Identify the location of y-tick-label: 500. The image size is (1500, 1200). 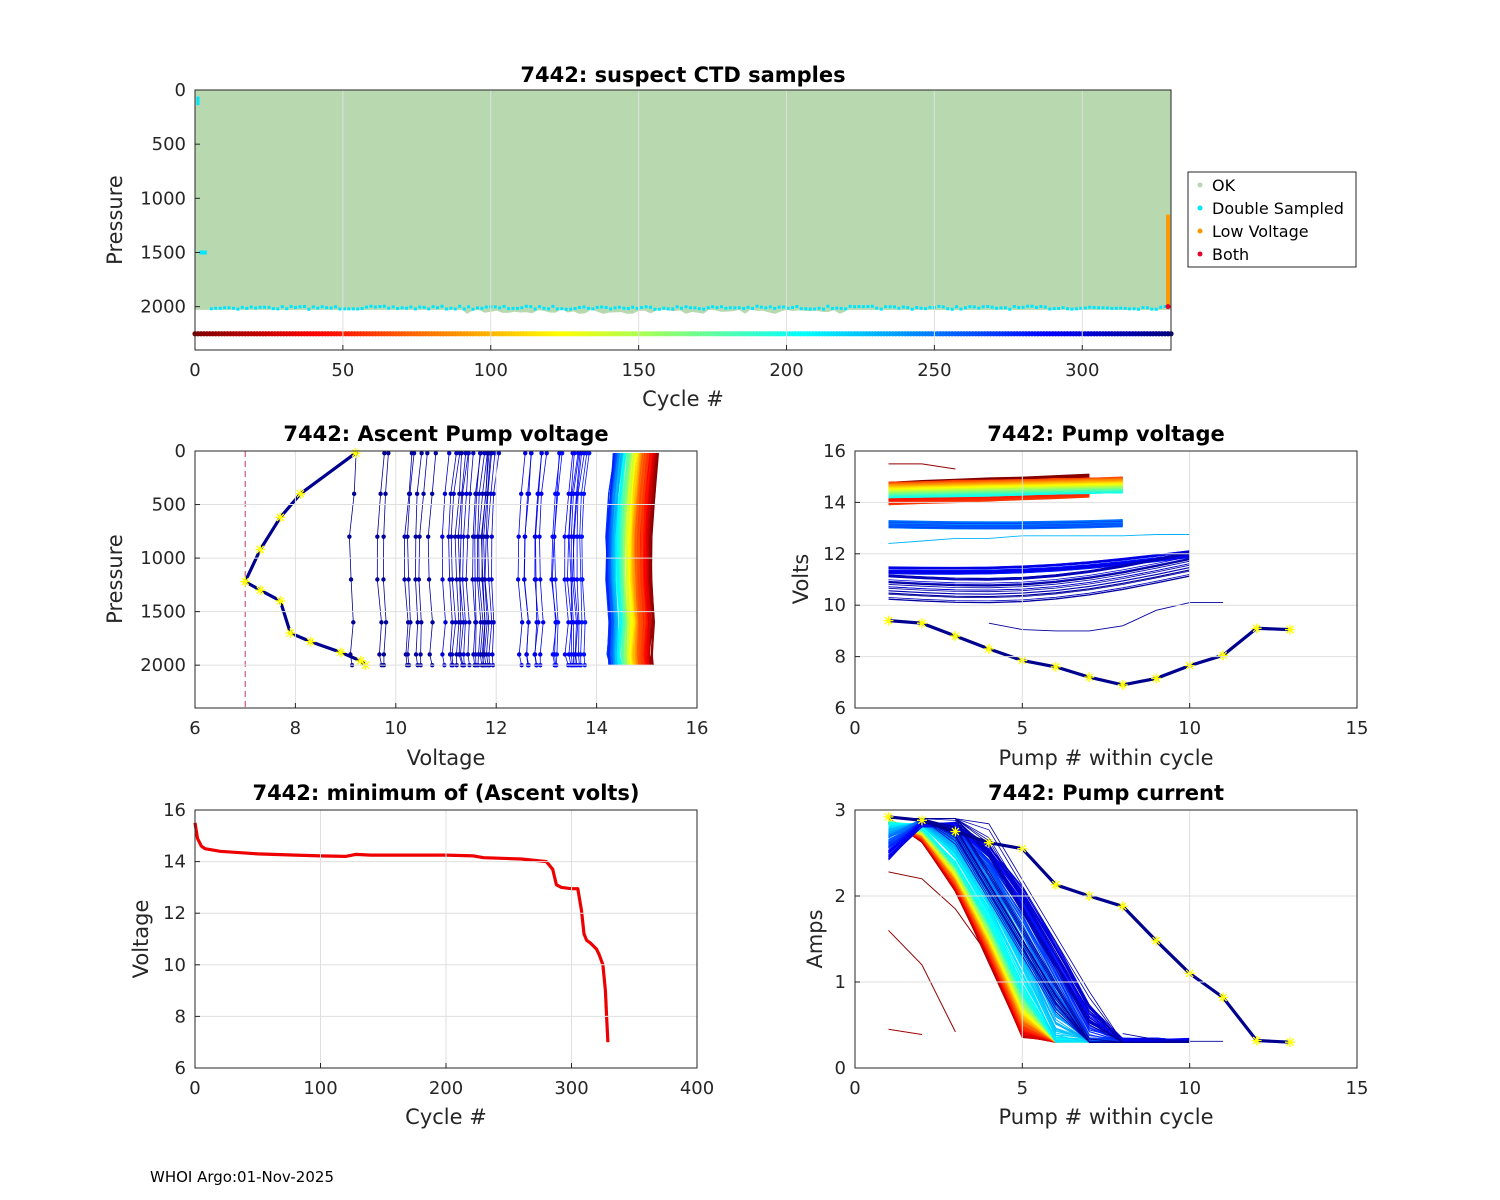
(169, 144).